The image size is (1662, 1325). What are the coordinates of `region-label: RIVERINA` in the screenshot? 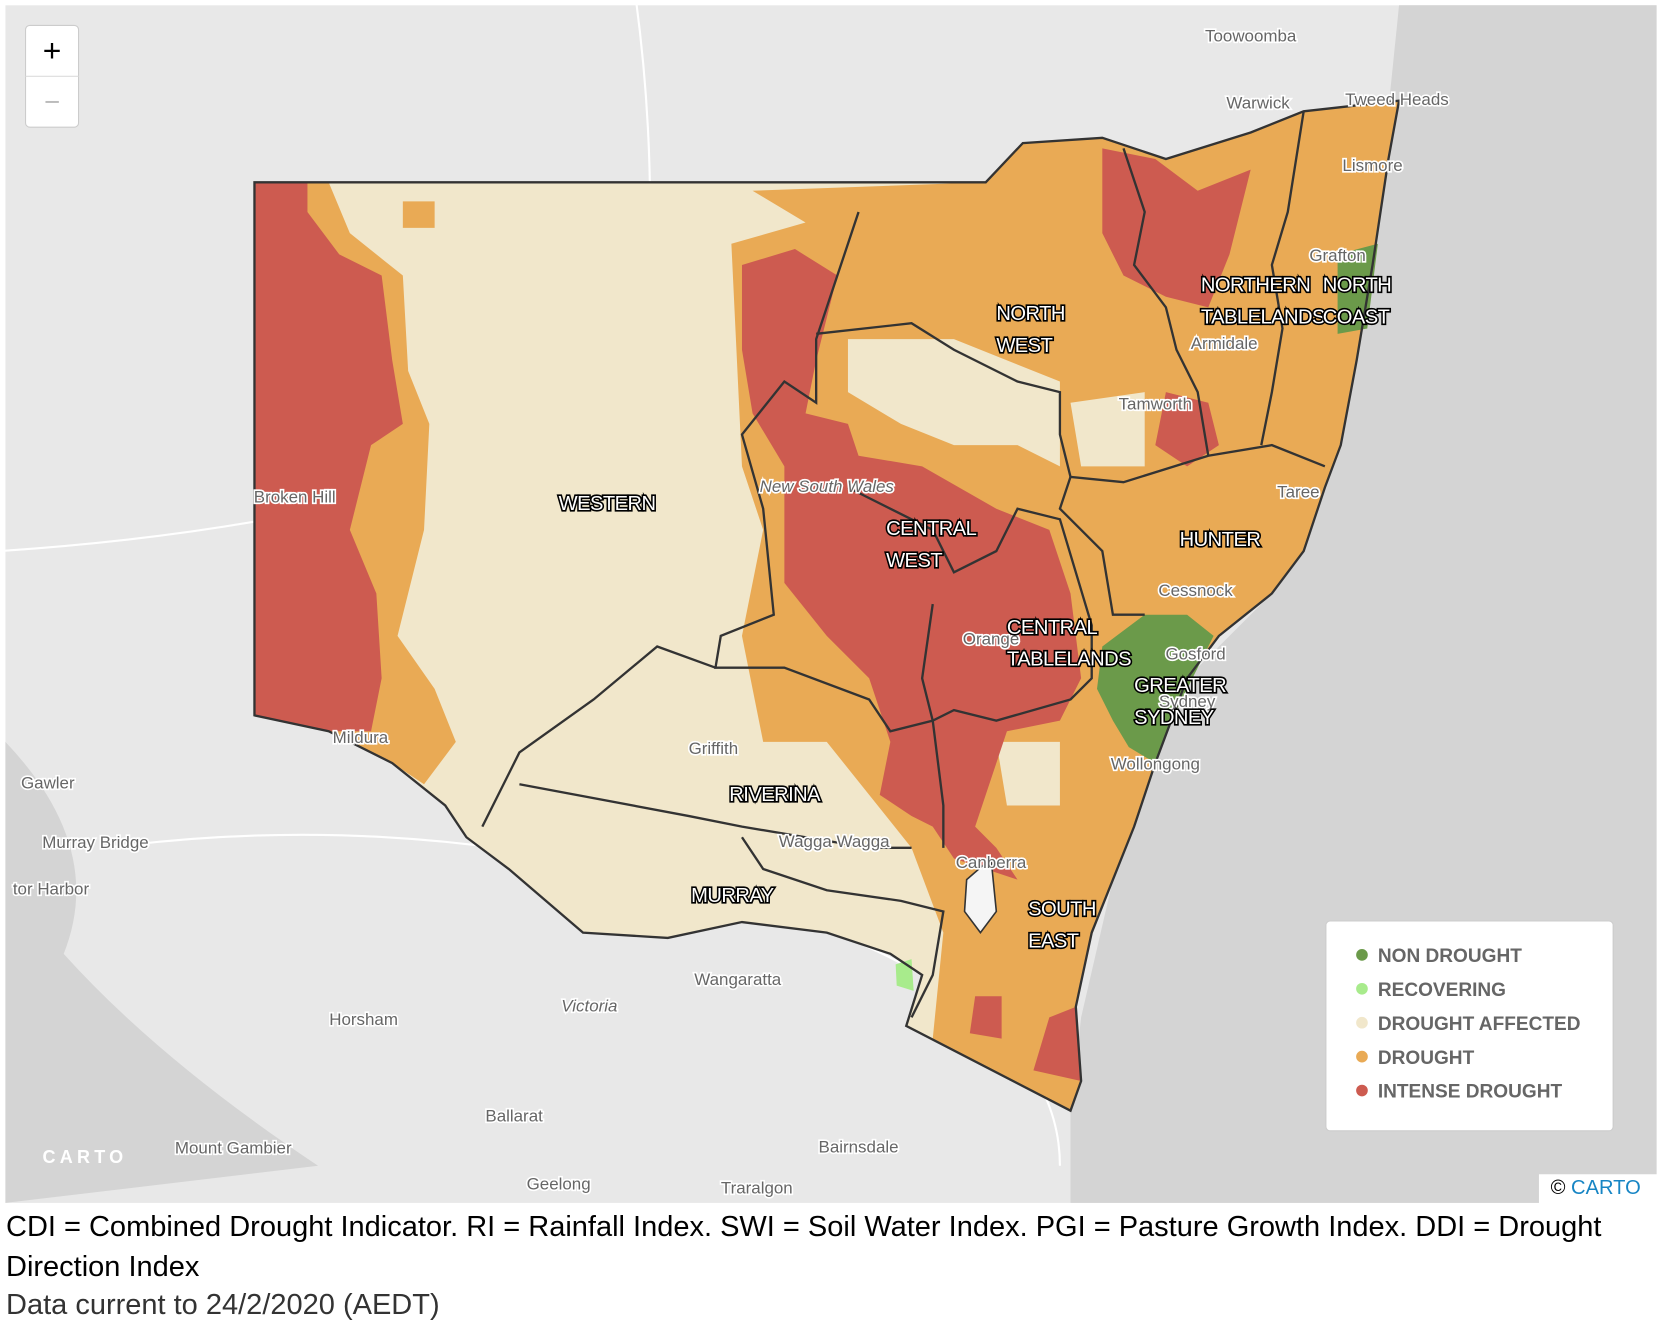 It's located at (775, 795).